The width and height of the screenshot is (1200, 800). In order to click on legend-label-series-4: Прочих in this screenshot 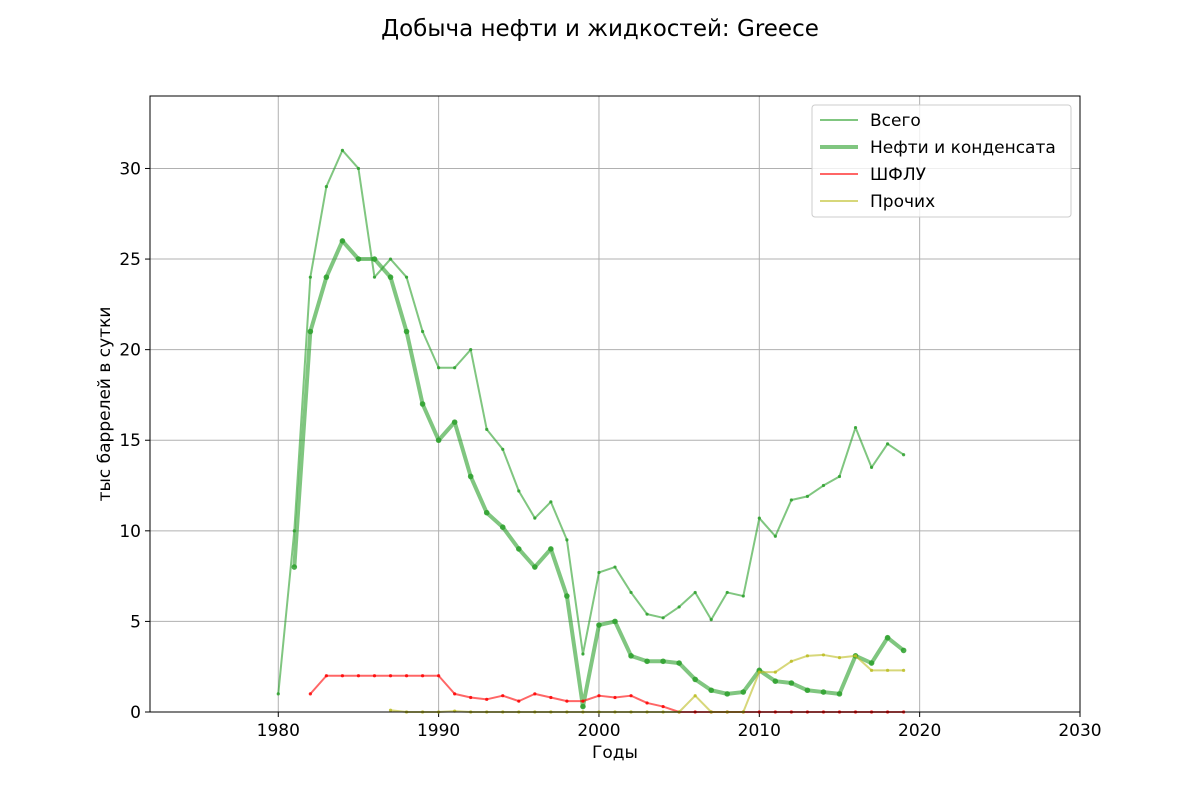, I will do `click(902, 202)`.